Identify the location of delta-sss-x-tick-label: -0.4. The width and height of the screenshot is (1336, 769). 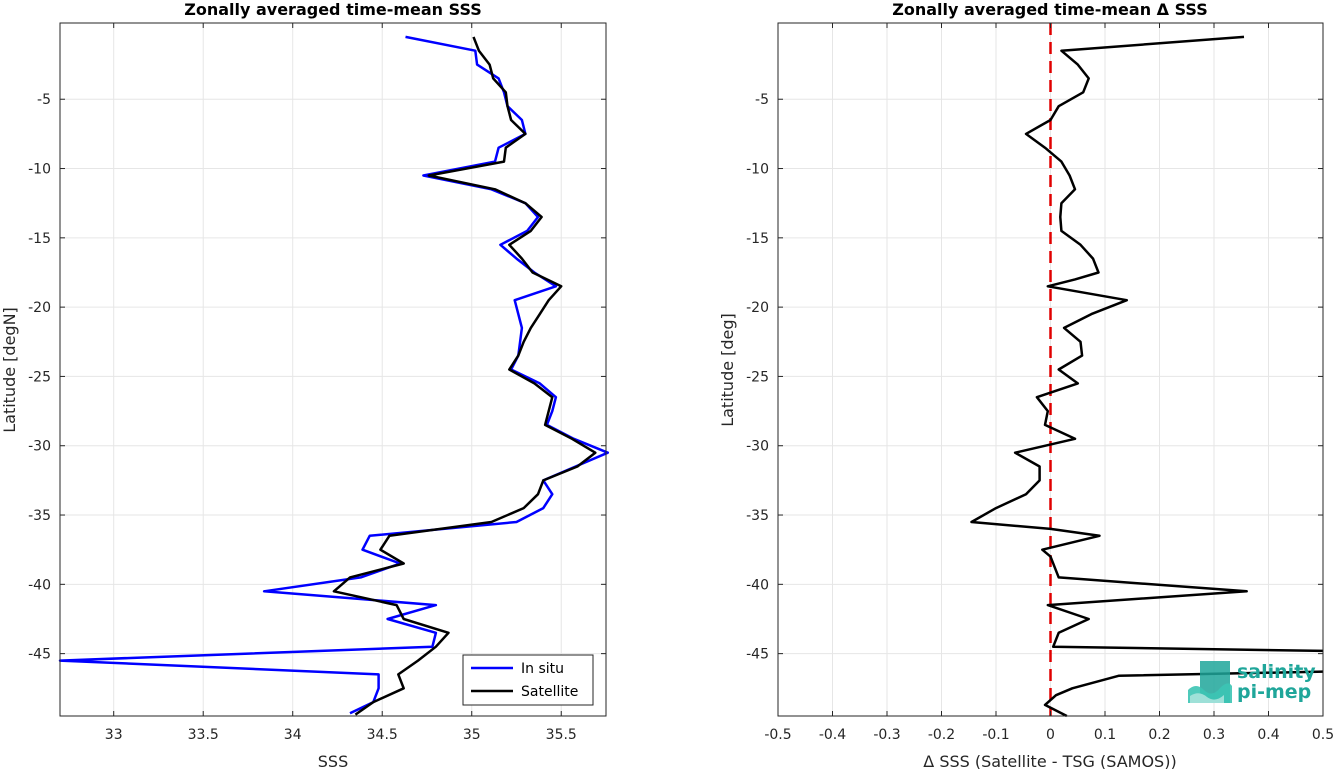
(832, 735).